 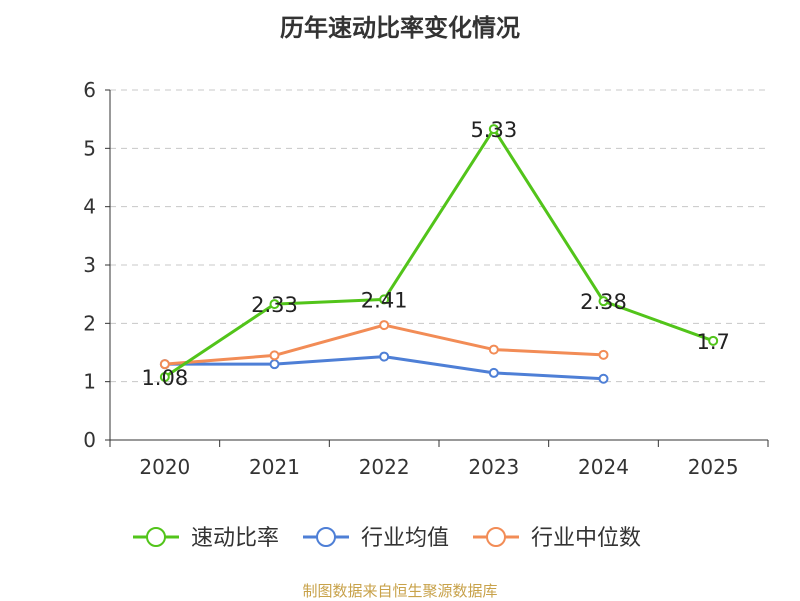 I want to click on y-tick-label: 0, so click(x=89, y=440).